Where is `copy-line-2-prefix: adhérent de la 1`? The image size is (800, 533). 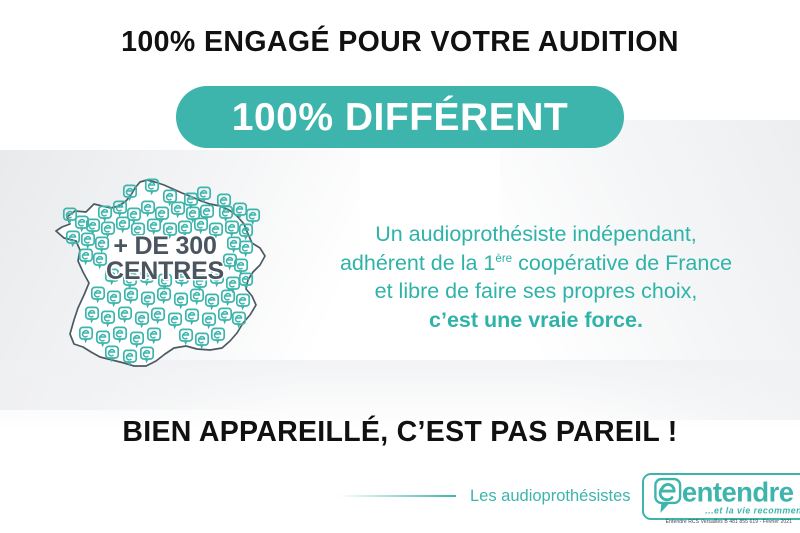
copy-line-2-prefix: adhérent de la 1 is located at coordinates (417, 262).